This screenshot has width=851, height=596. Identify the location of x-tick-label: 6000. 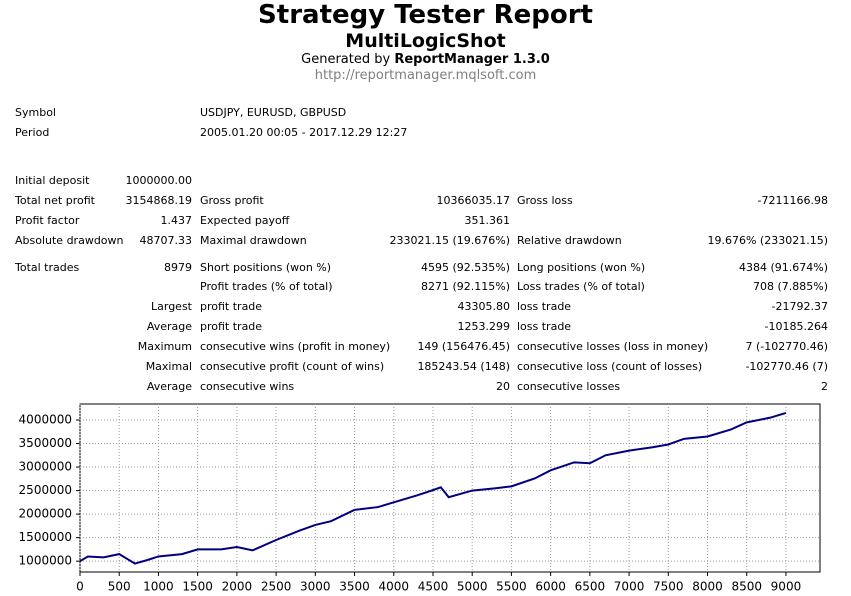
(550, 587).